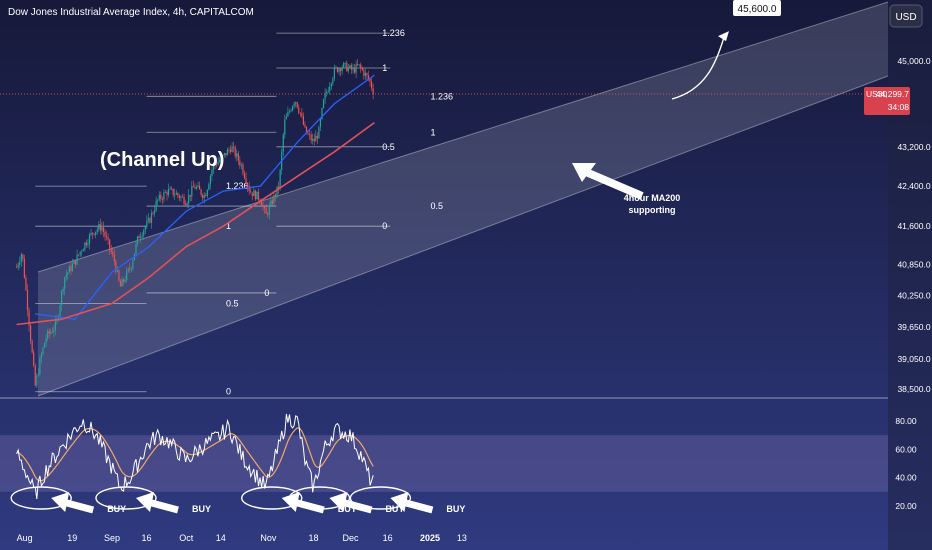 The image size is (932, 550). I want to click on target-label: 45,600.0, so click(757, 9).